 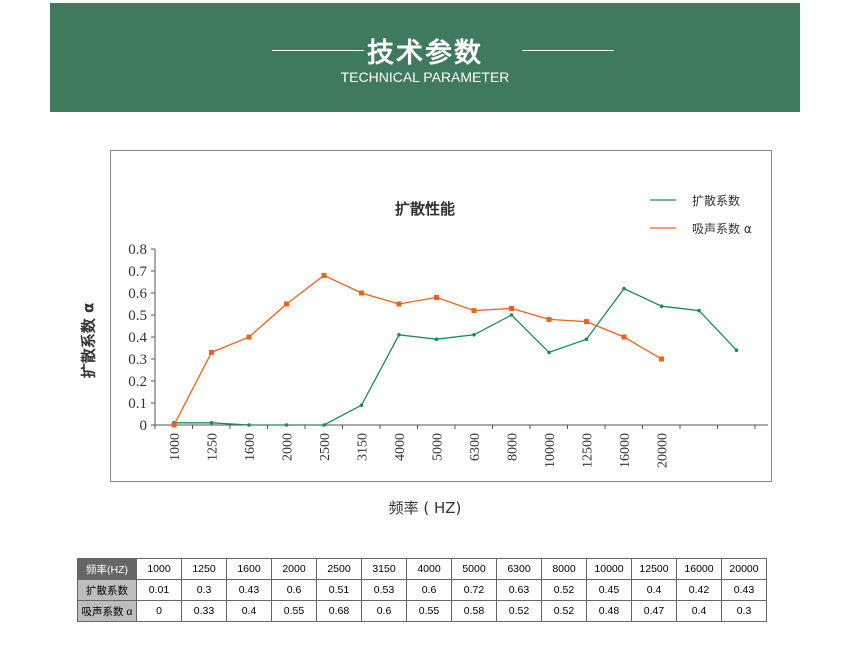 What do you see at coordinates (384, 569) in the screenshot?
I see `table-cell: 3150` at bounding box center [384, 569].